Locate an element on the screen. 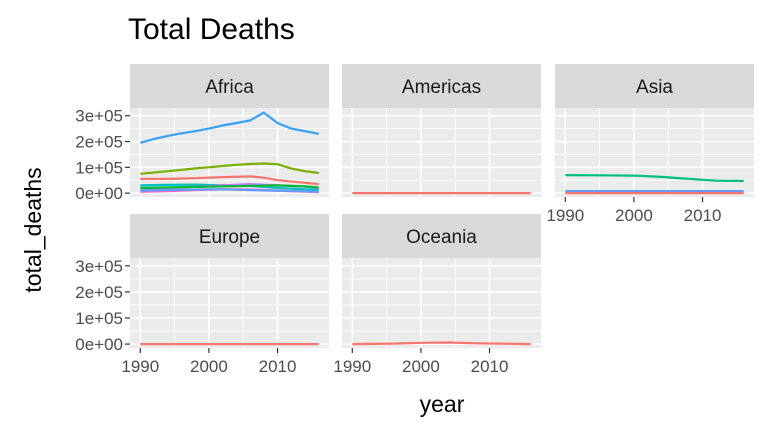 This screenshot has width=768, height=437. facet-strip-americas is located at coordinates (441, 86).